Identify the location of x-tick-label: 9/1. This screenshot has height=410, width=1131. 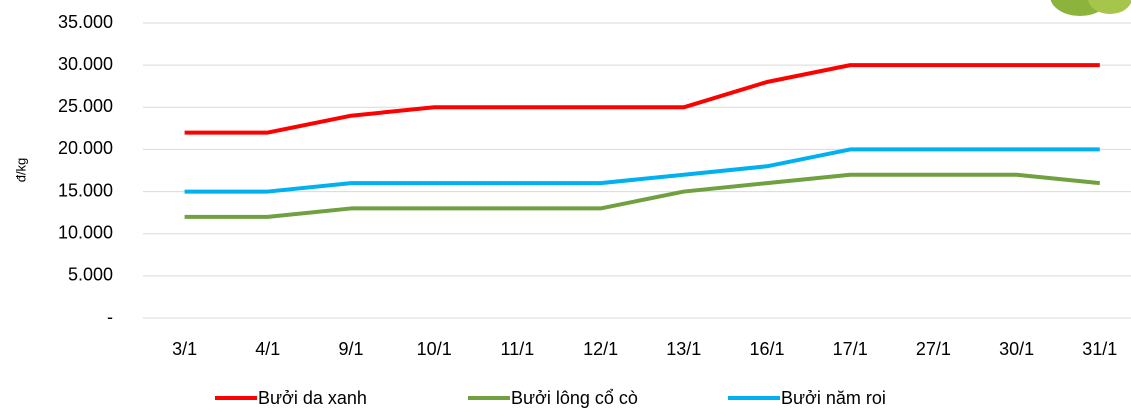
(350, 349).